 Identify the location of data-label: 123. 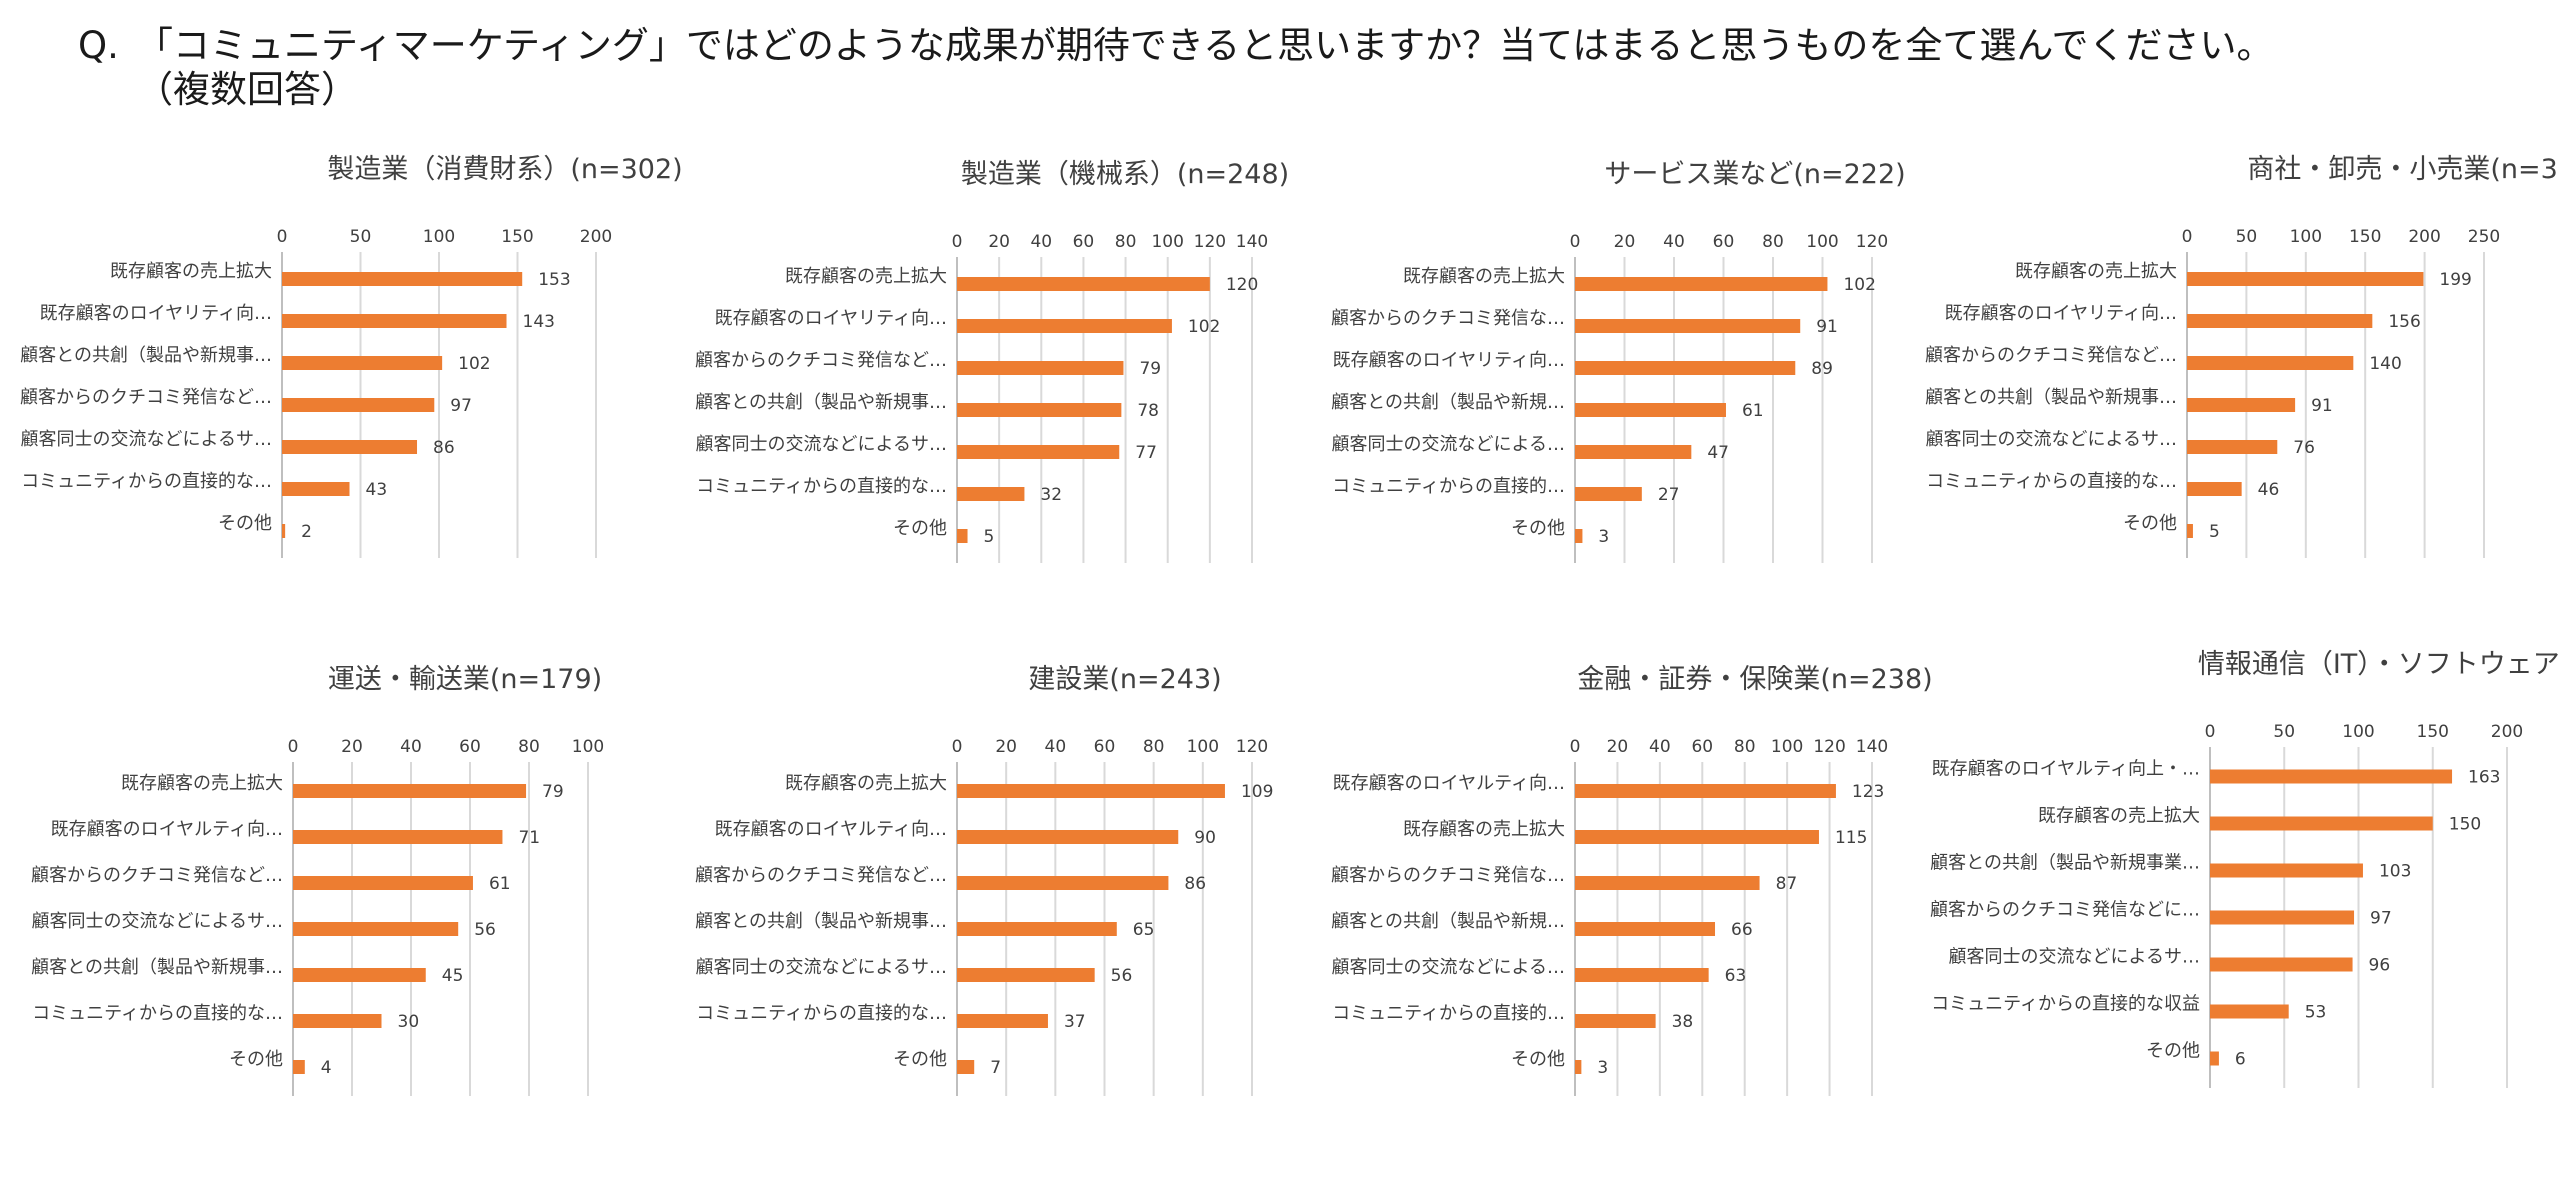
(1868, 792).